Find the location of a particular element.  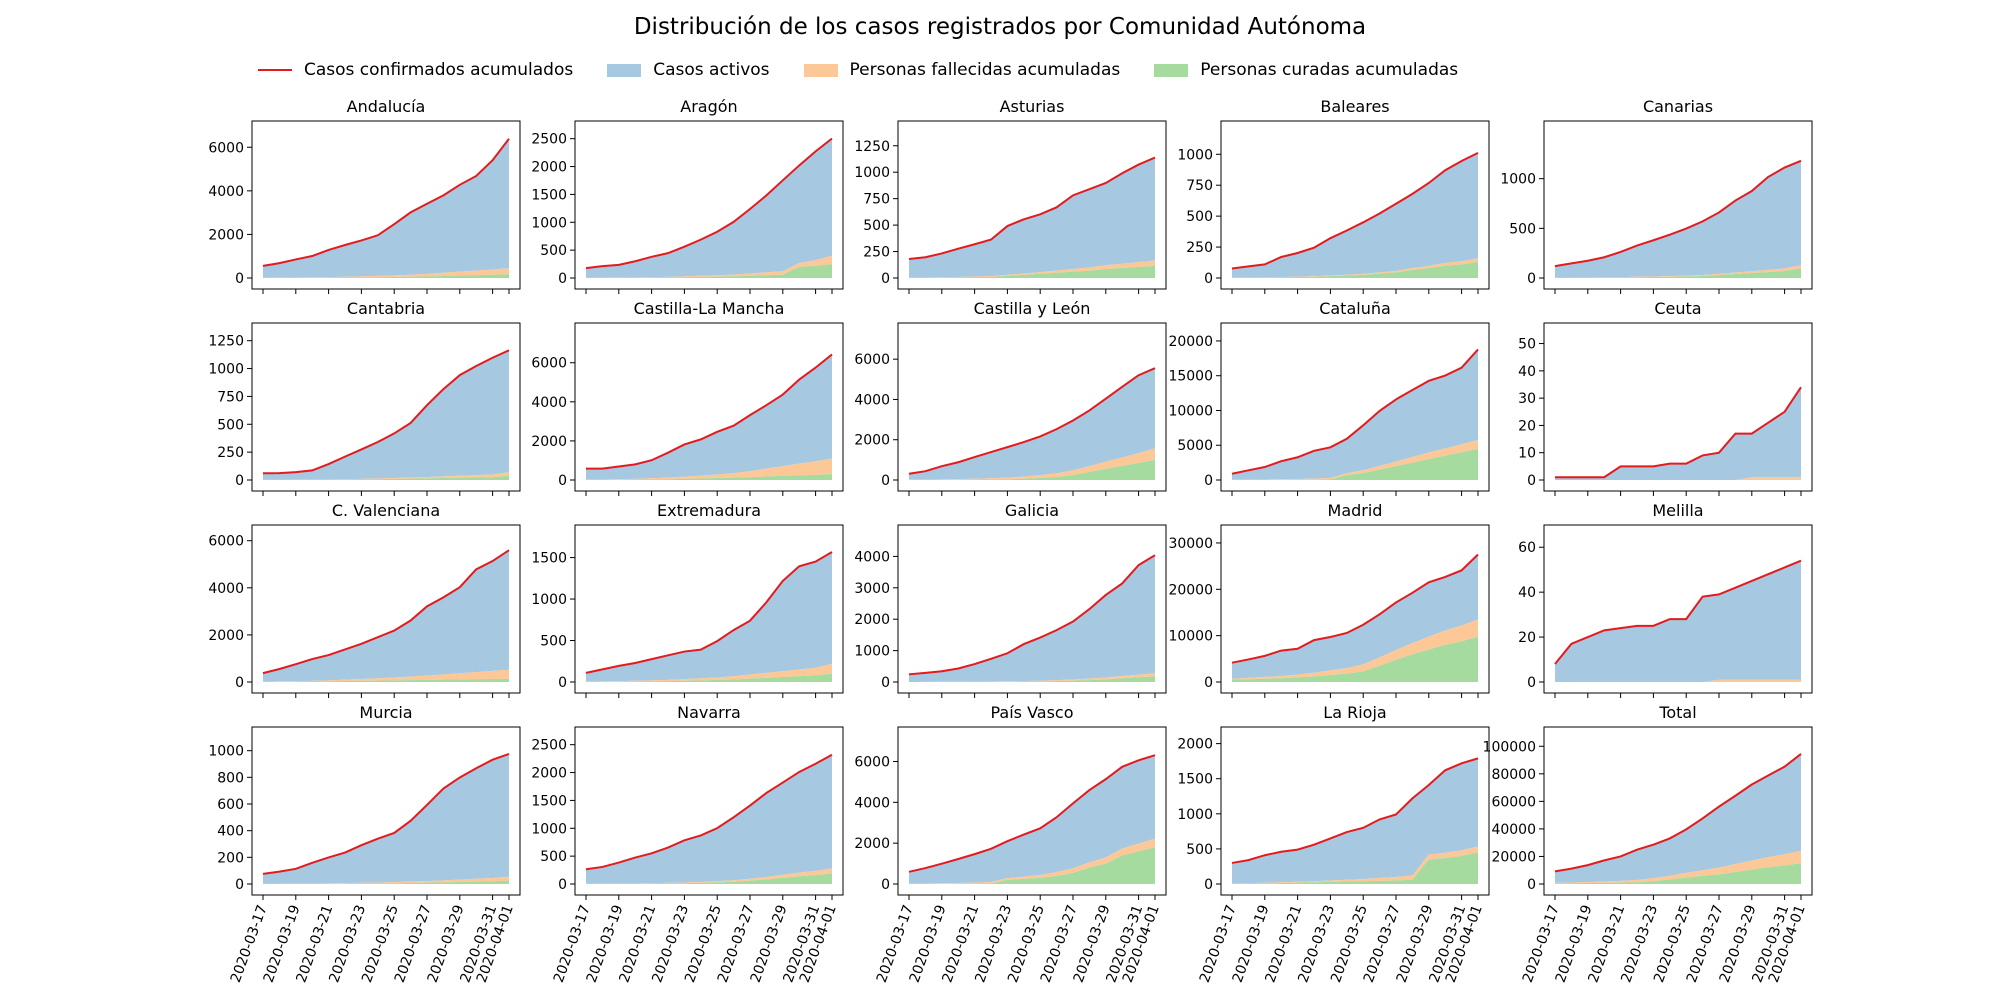

panel-c-valenciana: 0 2000 4000 6000 C. Valenciana is located at coordinates (364, 599).